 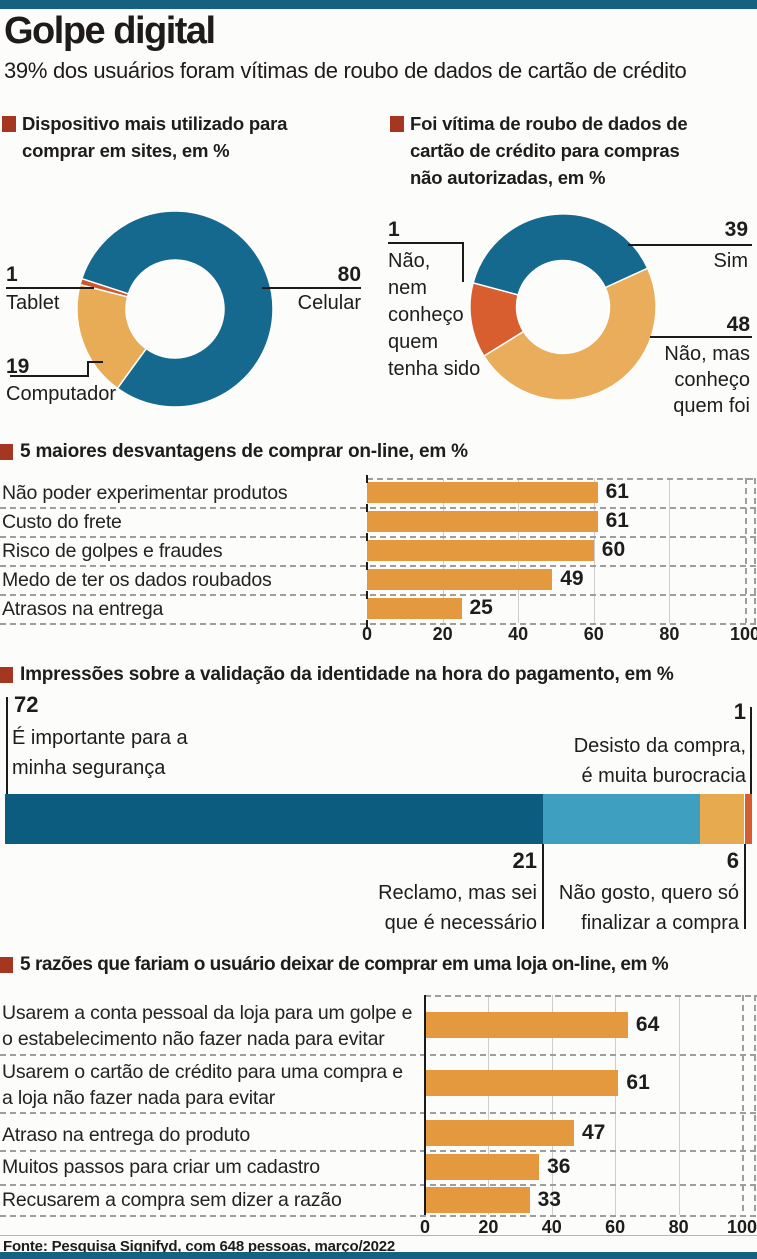 I want to click on bar-value: 49, so click(x=572, y=578).